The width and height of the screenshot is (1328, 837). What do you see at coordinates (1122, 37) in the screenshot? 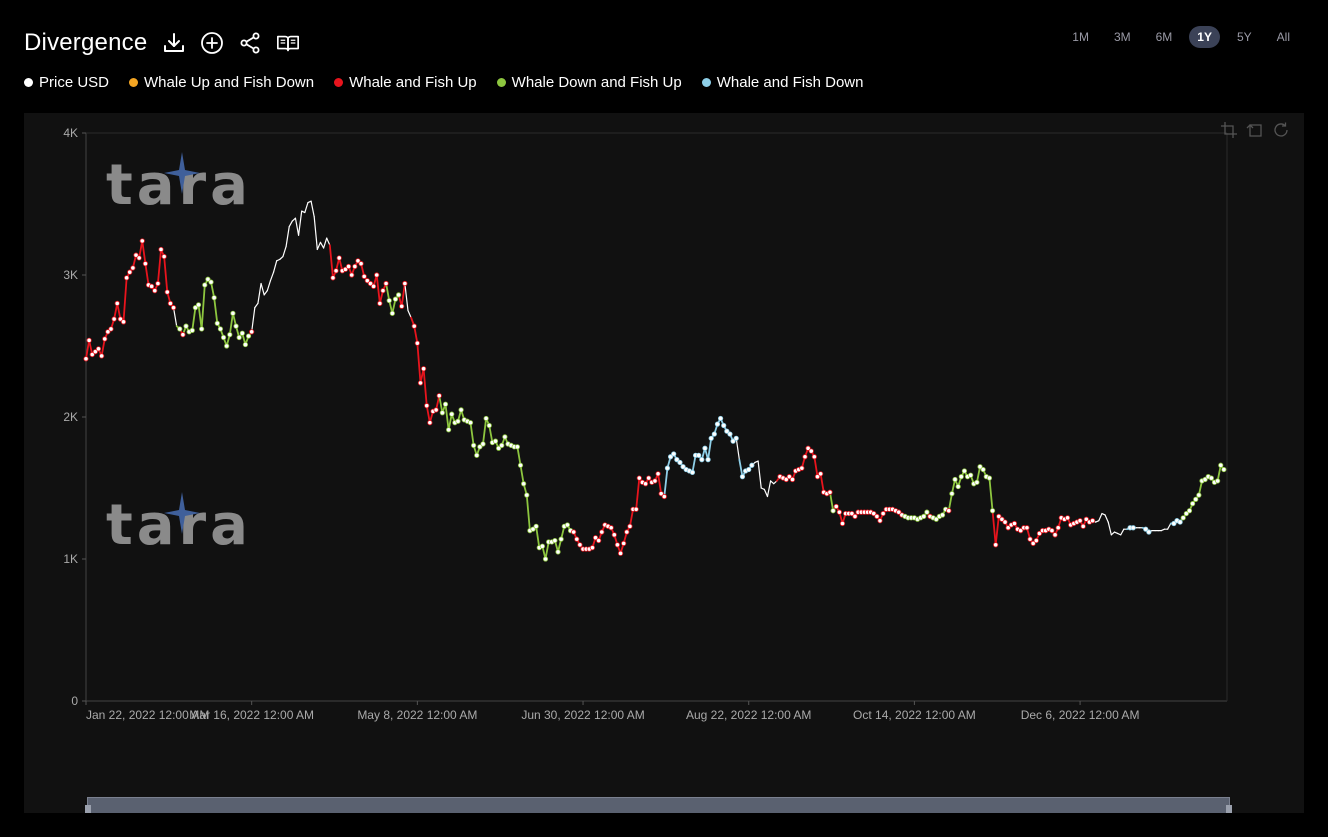
I see `range-3m: 3M` at bounding box center [1122, 37].